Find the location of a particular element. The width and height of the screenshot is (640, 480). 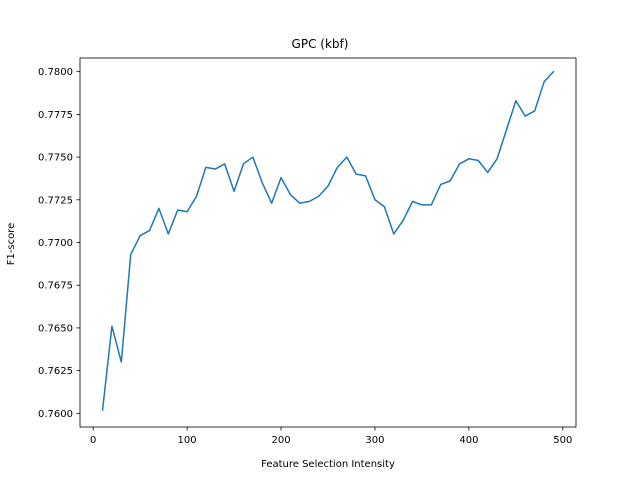

y-tick-label: 0.7775 is located at coordinates (55, 115).